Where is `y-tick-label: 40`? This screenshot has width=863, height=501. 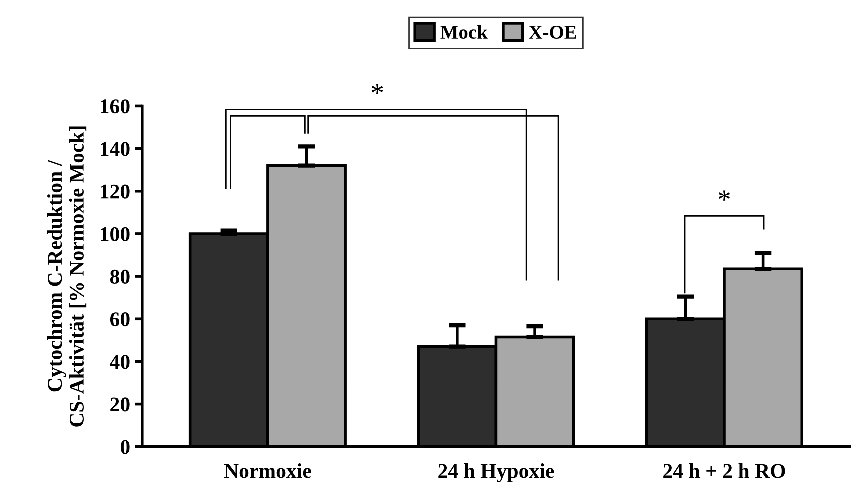 y-tick-label: 40 is located at coordinates (120, 362).